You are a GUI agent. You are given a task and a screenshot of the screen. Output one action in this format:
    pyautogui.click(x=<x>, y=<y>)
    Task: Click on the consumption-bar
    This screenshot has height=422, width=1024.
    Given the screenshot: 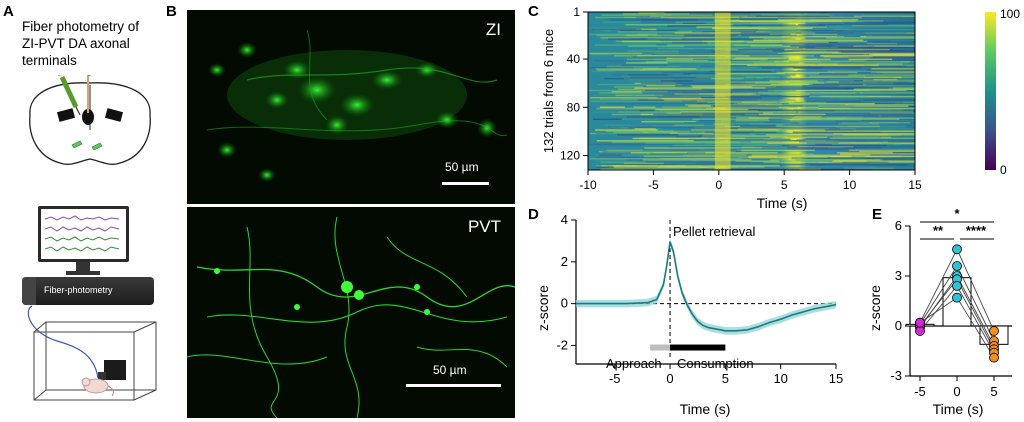 What is the action you would take?
    pyautogui.click(x=698, y=347)
    